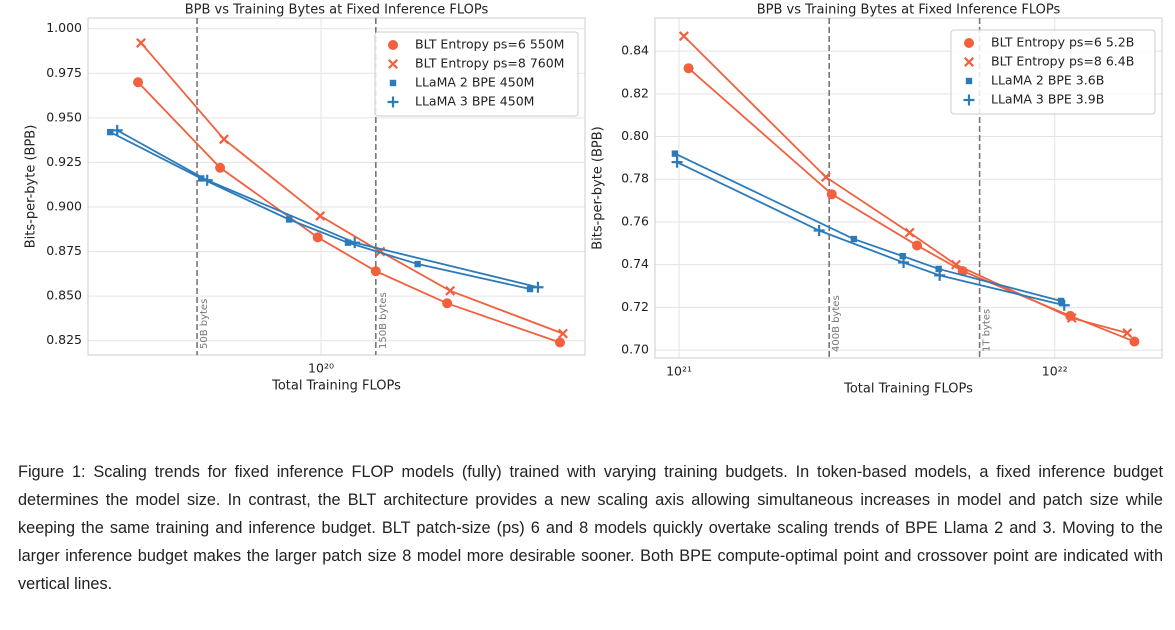  I want to click on y-tick-label: 0.76, so click(635, 220).